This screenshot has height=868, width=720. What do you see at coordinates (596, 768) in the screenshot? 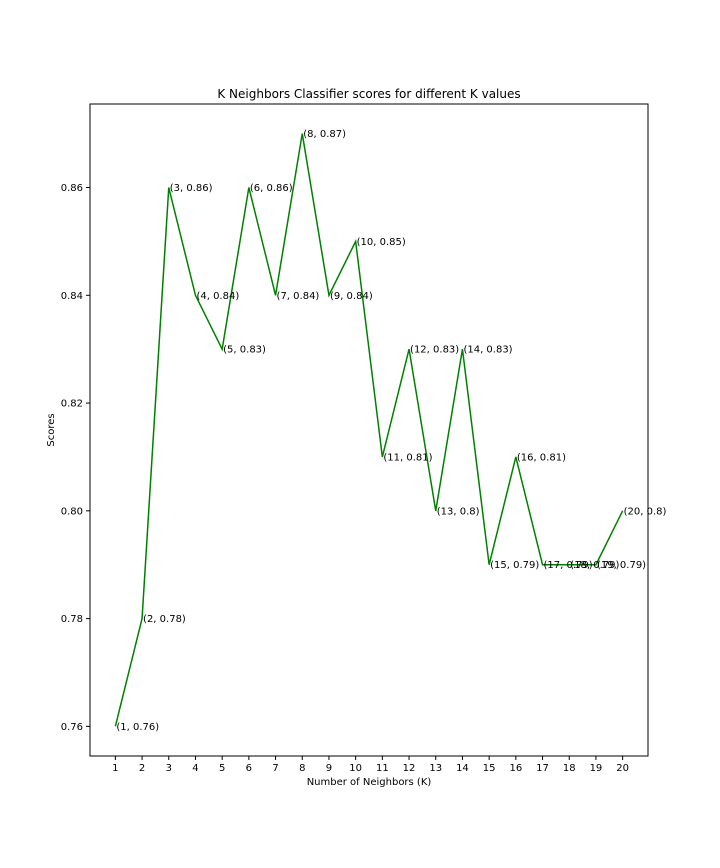
I see `x-tick-label: 19` at bounding box center [596, 768].